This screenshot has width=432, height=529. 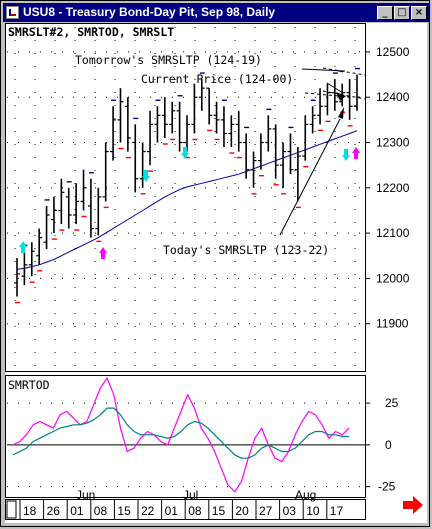 I want to click on day-tick-label: 17, so click(x=337, y=511).